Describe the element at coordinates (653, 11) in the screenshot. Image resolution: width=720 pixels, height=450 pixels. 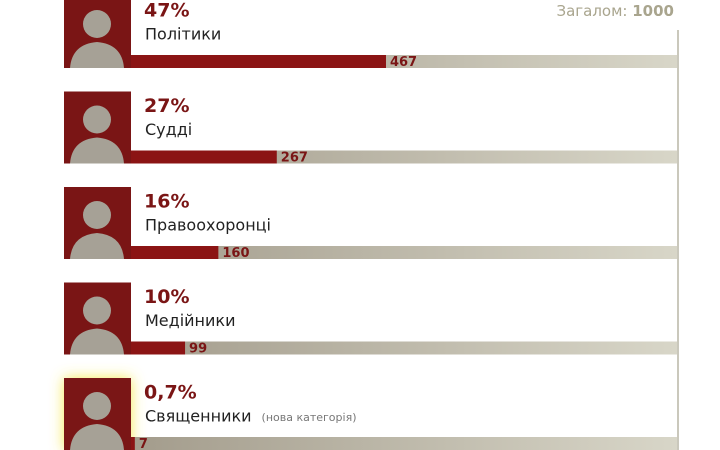
I see `total-value: 1000` at that location.